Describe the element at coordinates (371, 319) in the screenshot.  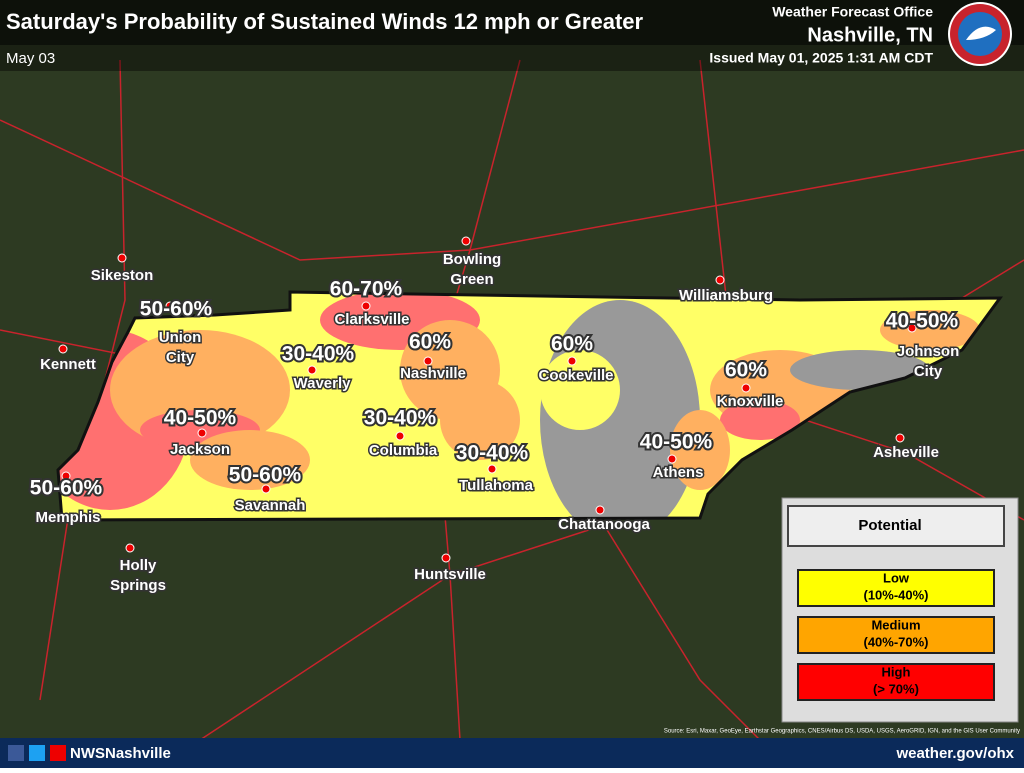
I see `city-label: Clarksville` at that location.